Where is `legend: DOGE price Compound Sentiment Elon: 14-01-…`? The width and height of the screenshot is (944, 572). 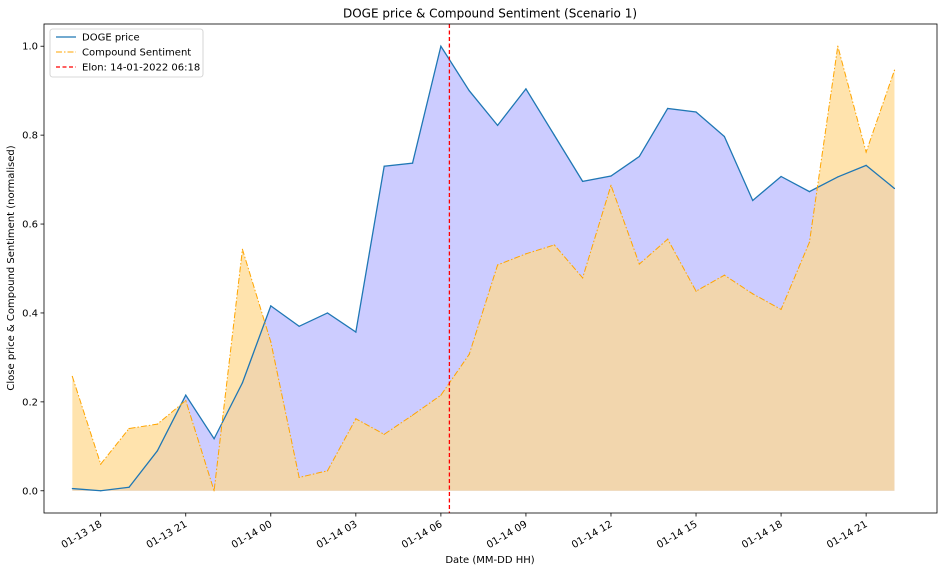 legend: DOGE price Compound Sentiment Elon: 14-01-… is located at coordinates (126, 53).